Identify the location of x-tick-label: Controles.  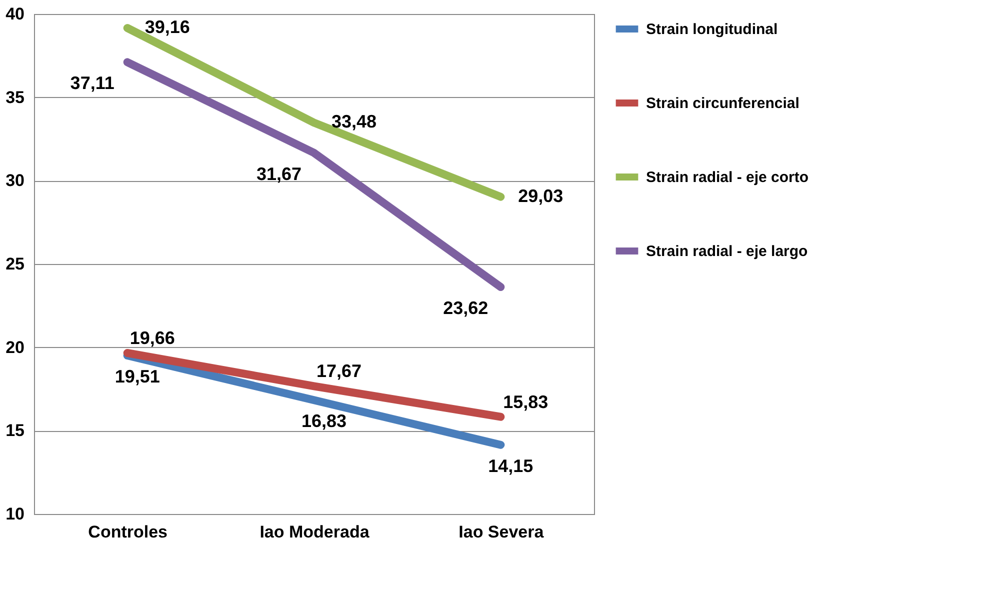
(128, 532).